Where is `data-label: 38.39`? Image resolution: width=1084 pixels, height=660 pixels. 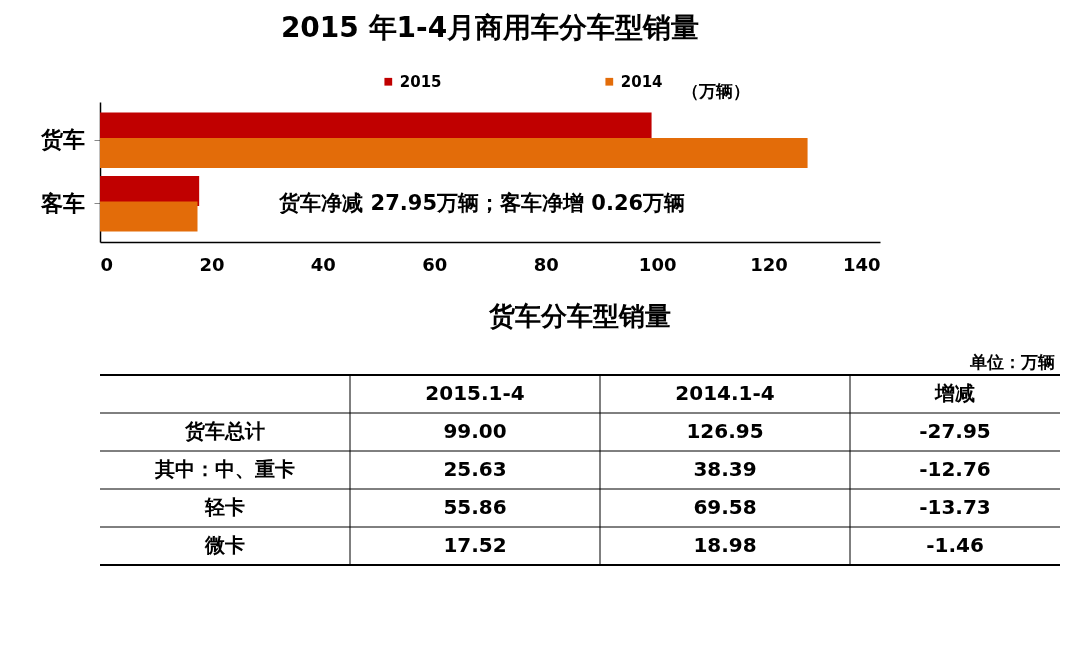 data-label: 38.39 is located at coordinates (725, 469).